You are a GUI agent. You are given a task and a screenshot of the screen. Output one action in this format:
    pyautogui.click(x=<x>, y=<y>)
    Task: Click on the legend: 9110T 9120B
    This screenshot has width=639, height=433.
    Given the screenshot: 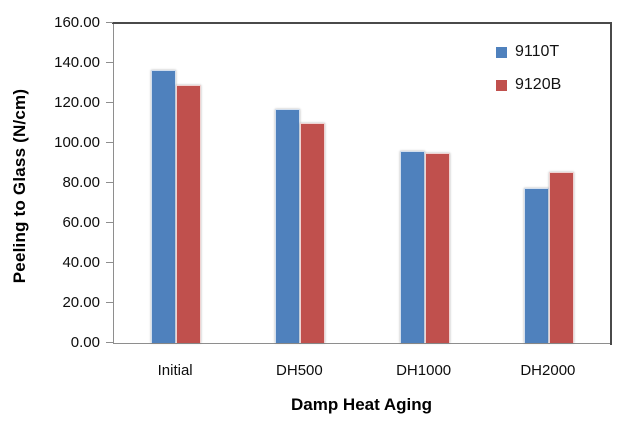 What is the action you would take?
    pyautogui.click(x=528, y=68)
    